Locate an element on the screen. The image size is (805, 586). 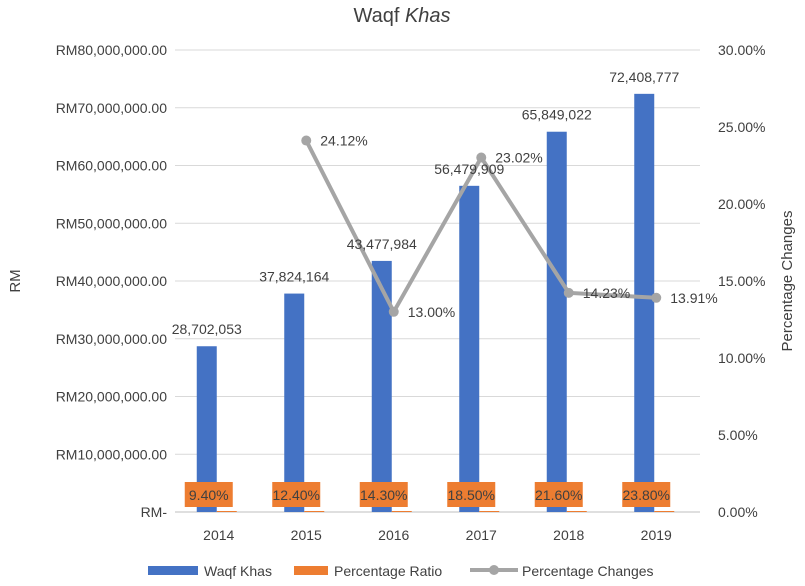
legend-swatch-percentage-ratio is located at coordinates (311, 570).